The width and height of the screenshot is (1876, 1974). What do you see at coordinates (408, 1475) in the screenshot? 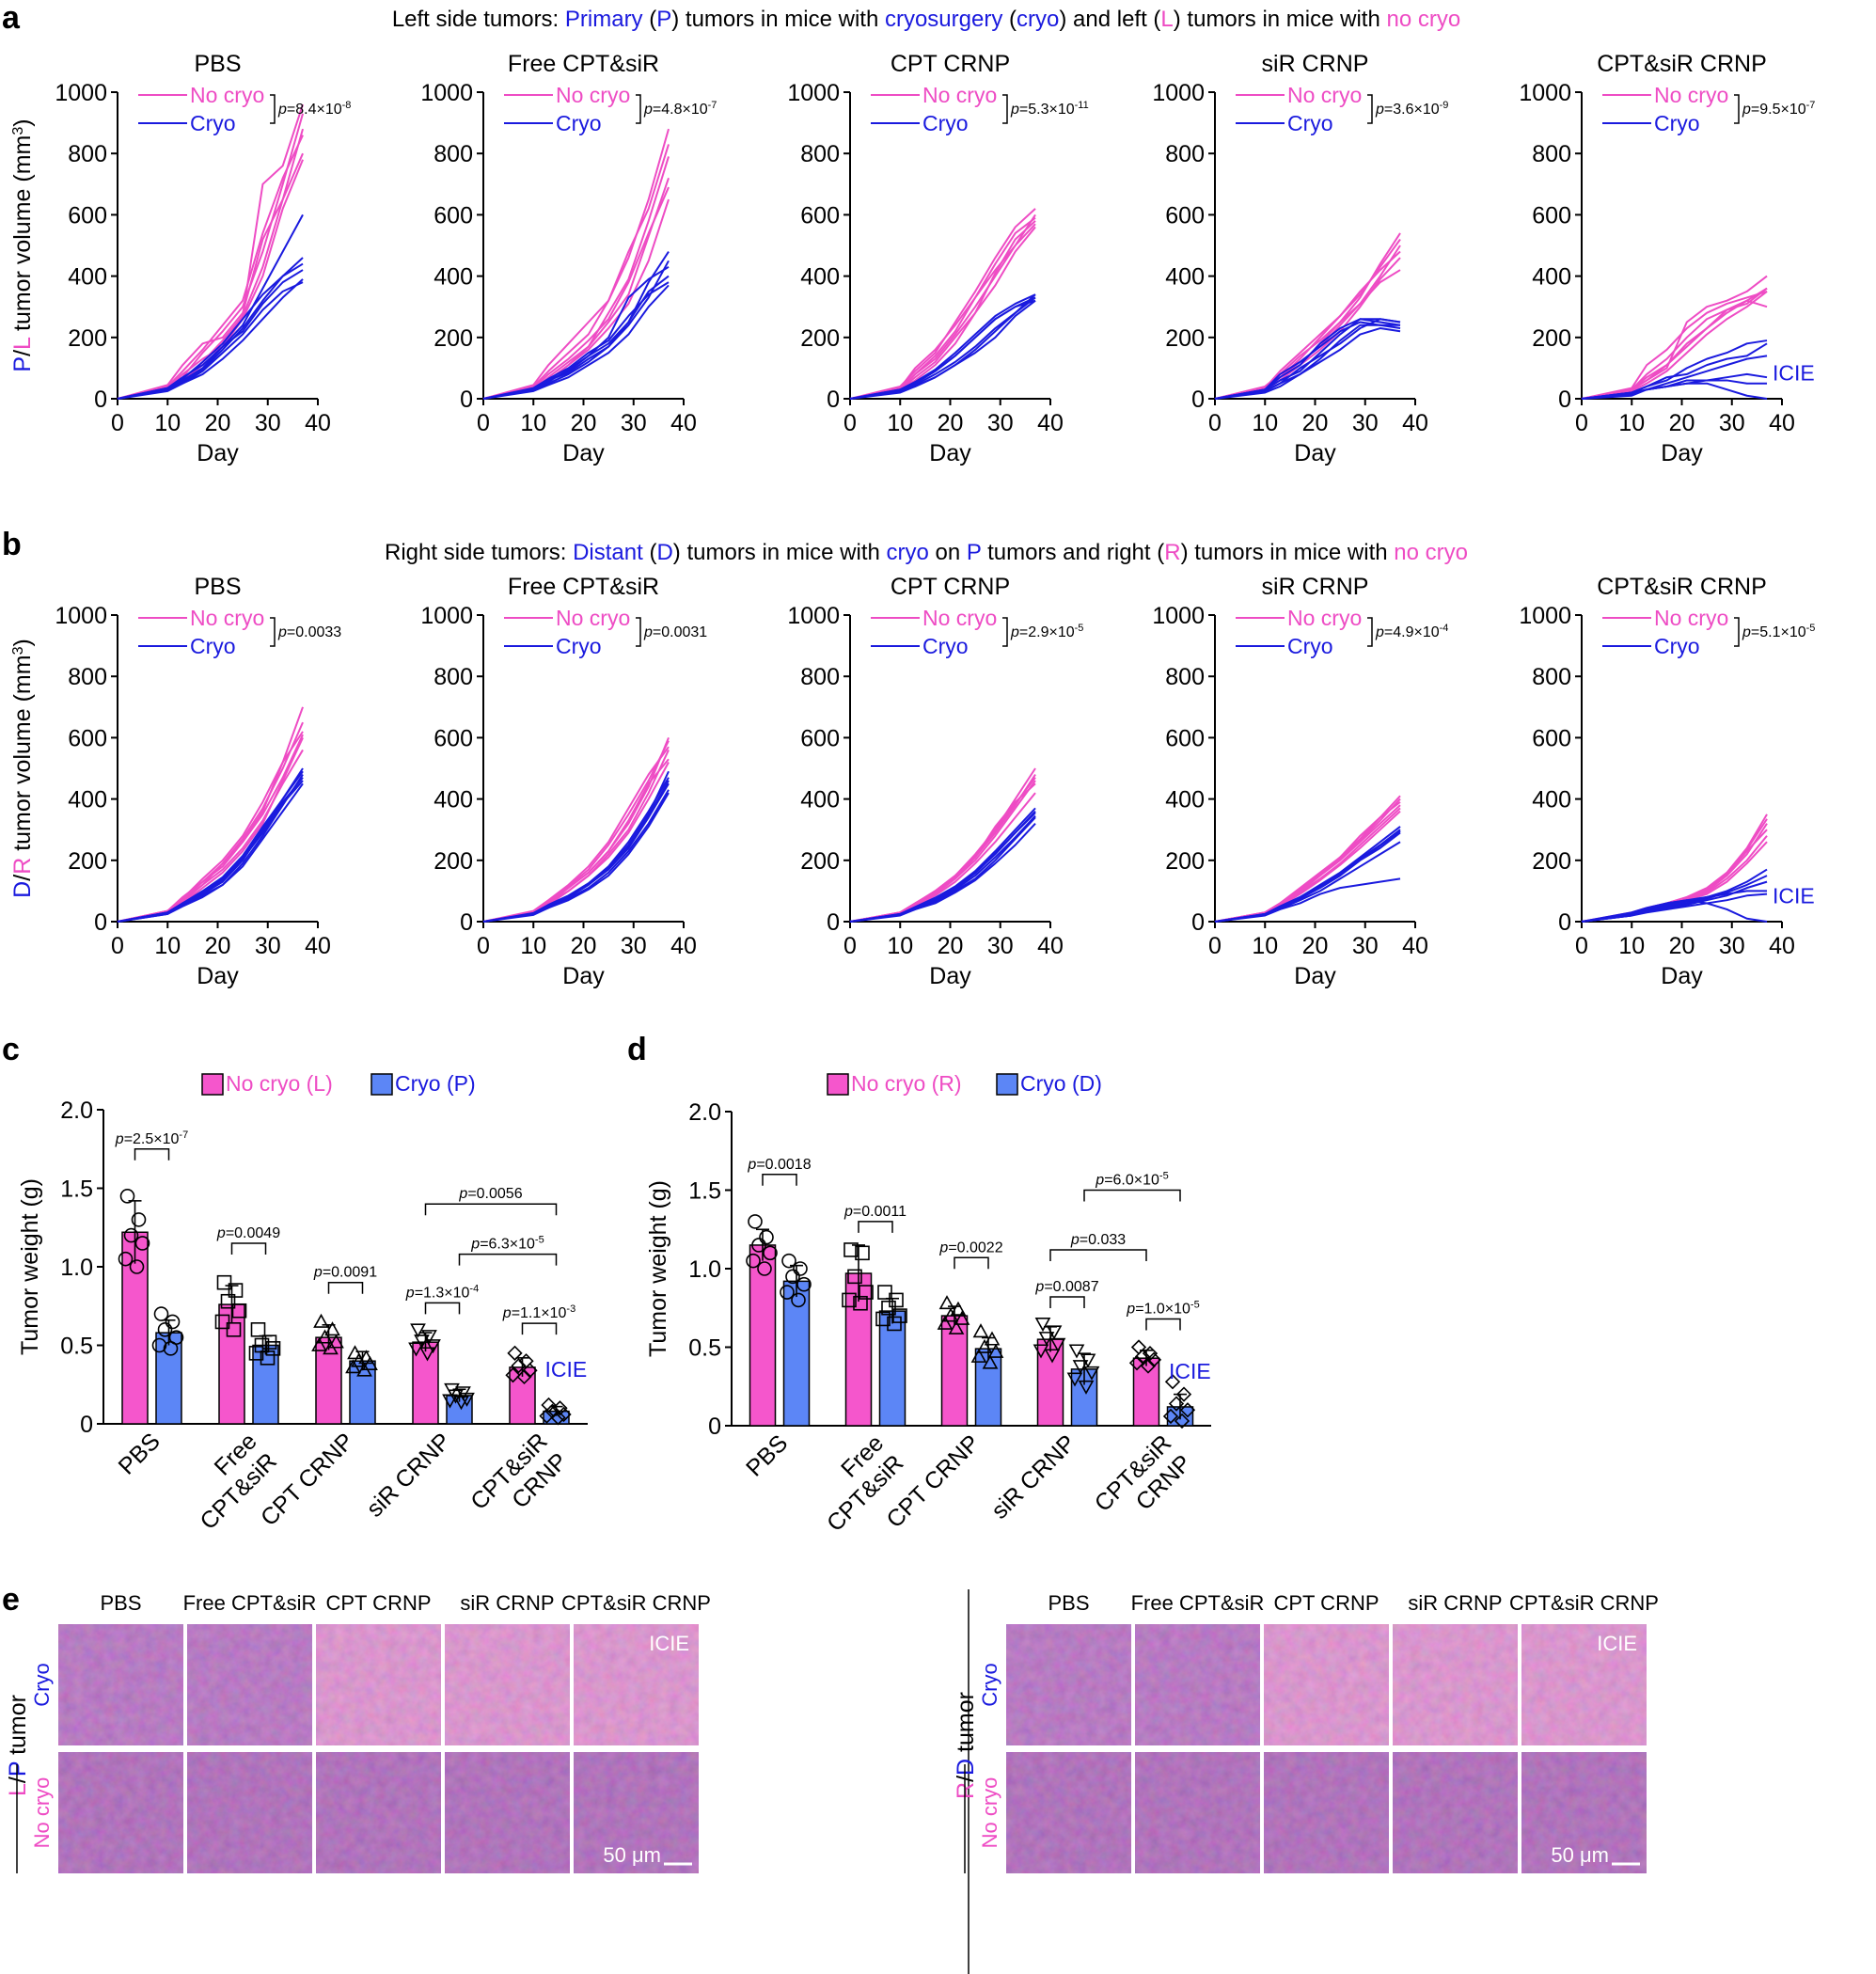
I see `category-label-line: siR CRNP` at bounding box center [408, 1475].